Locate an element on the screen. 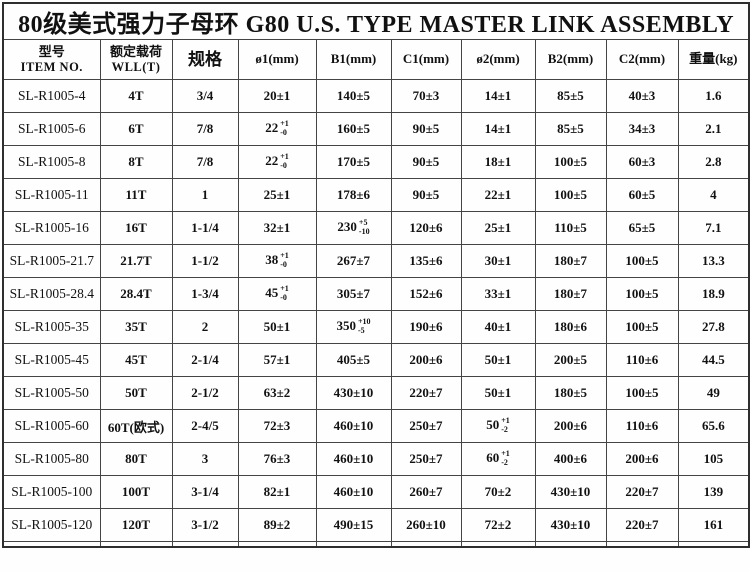 The image size is (750, 572). table-cell: 72±3 is located at coordinates (277, 426).